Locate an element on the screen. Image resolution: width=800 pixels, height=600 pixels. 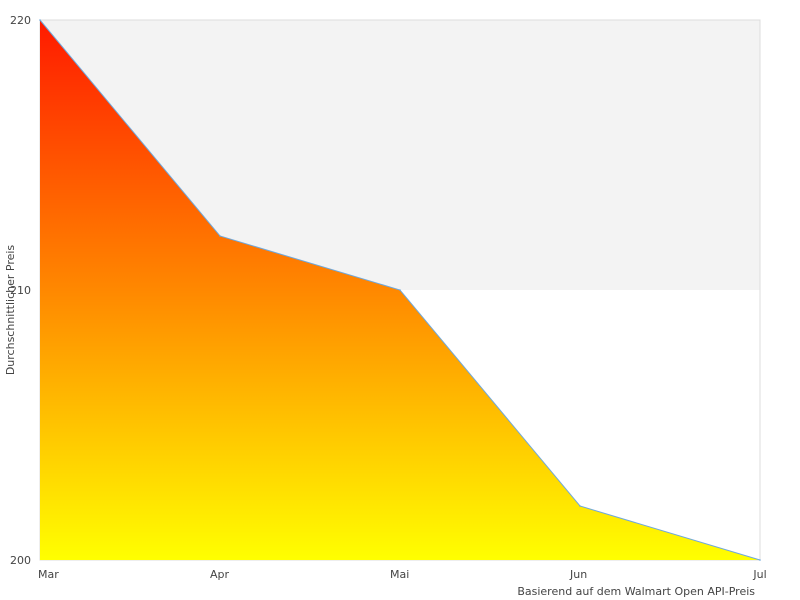
y-tick-label-200: 200 is located at coordinates (20, 560).